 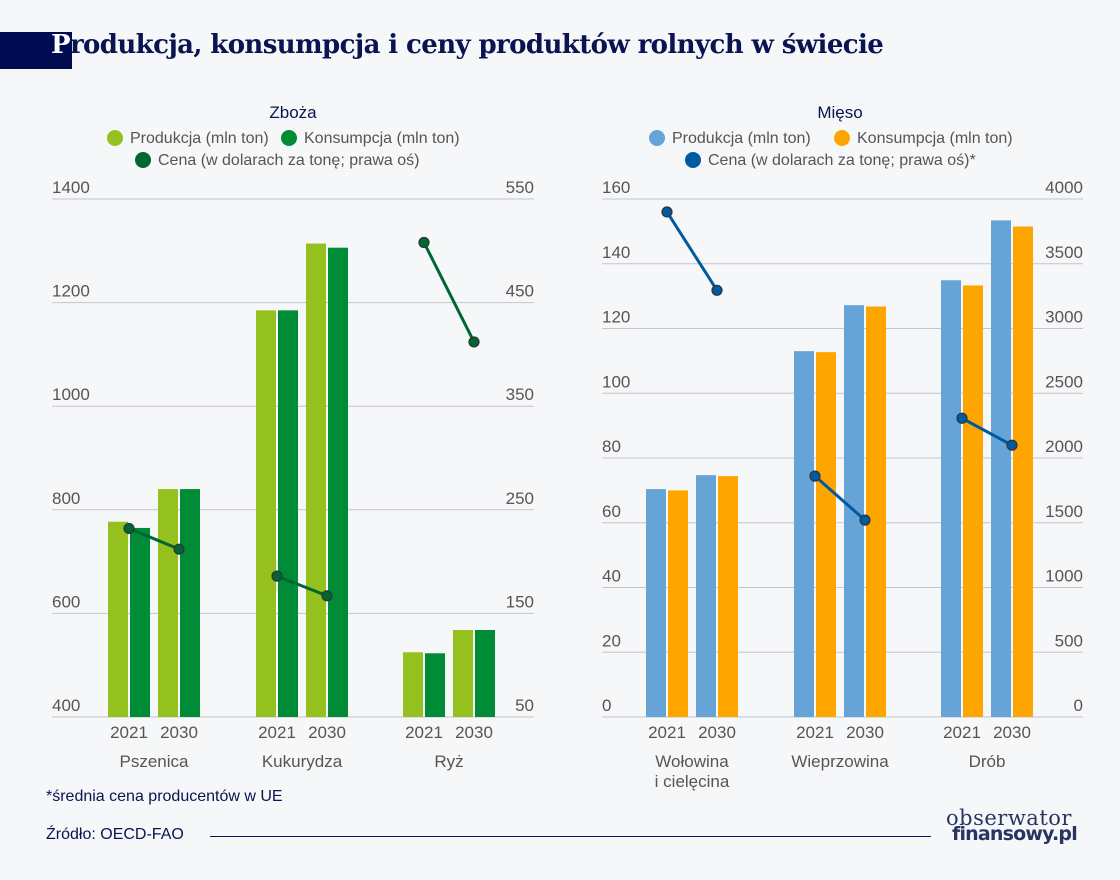 What do you see at coordinates (616, 381) in the screenshot?
I see `y-tick-left: 100` at bounding box center [616, 381].